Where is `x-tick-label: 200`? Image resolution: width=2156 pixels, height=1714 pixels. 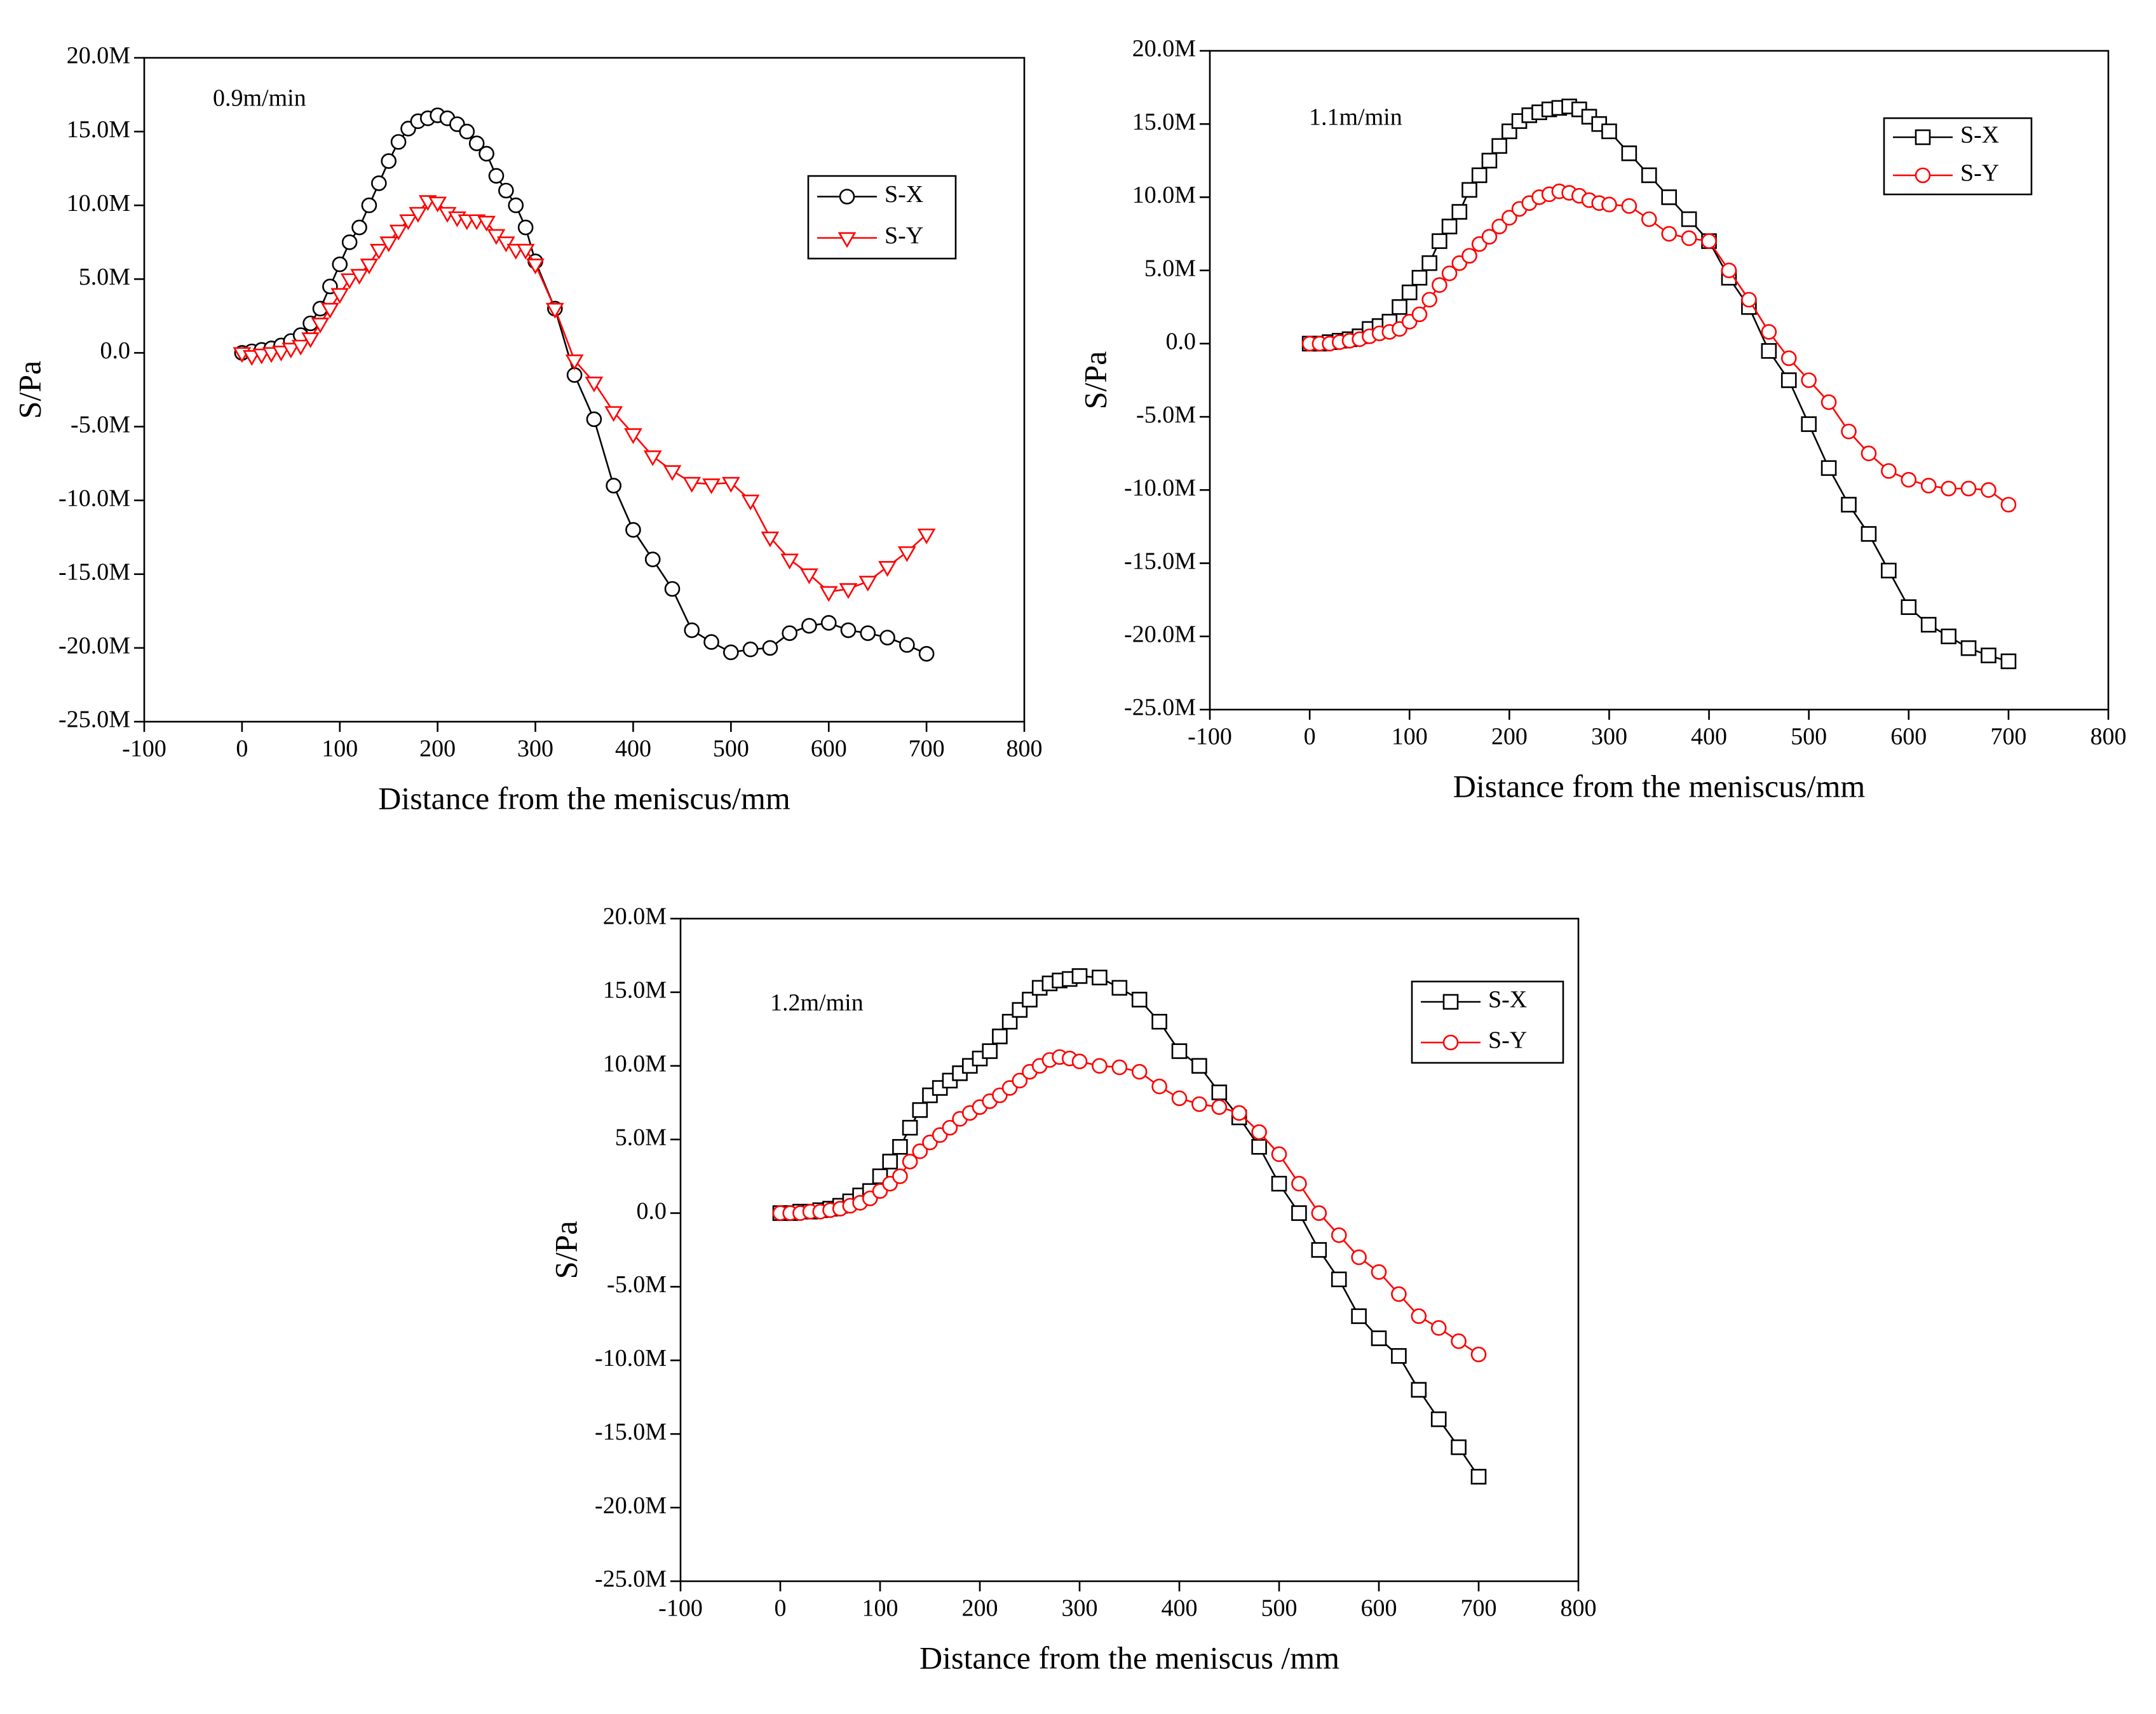 x-tick-label: 200 is located at coordinates (437, 749).